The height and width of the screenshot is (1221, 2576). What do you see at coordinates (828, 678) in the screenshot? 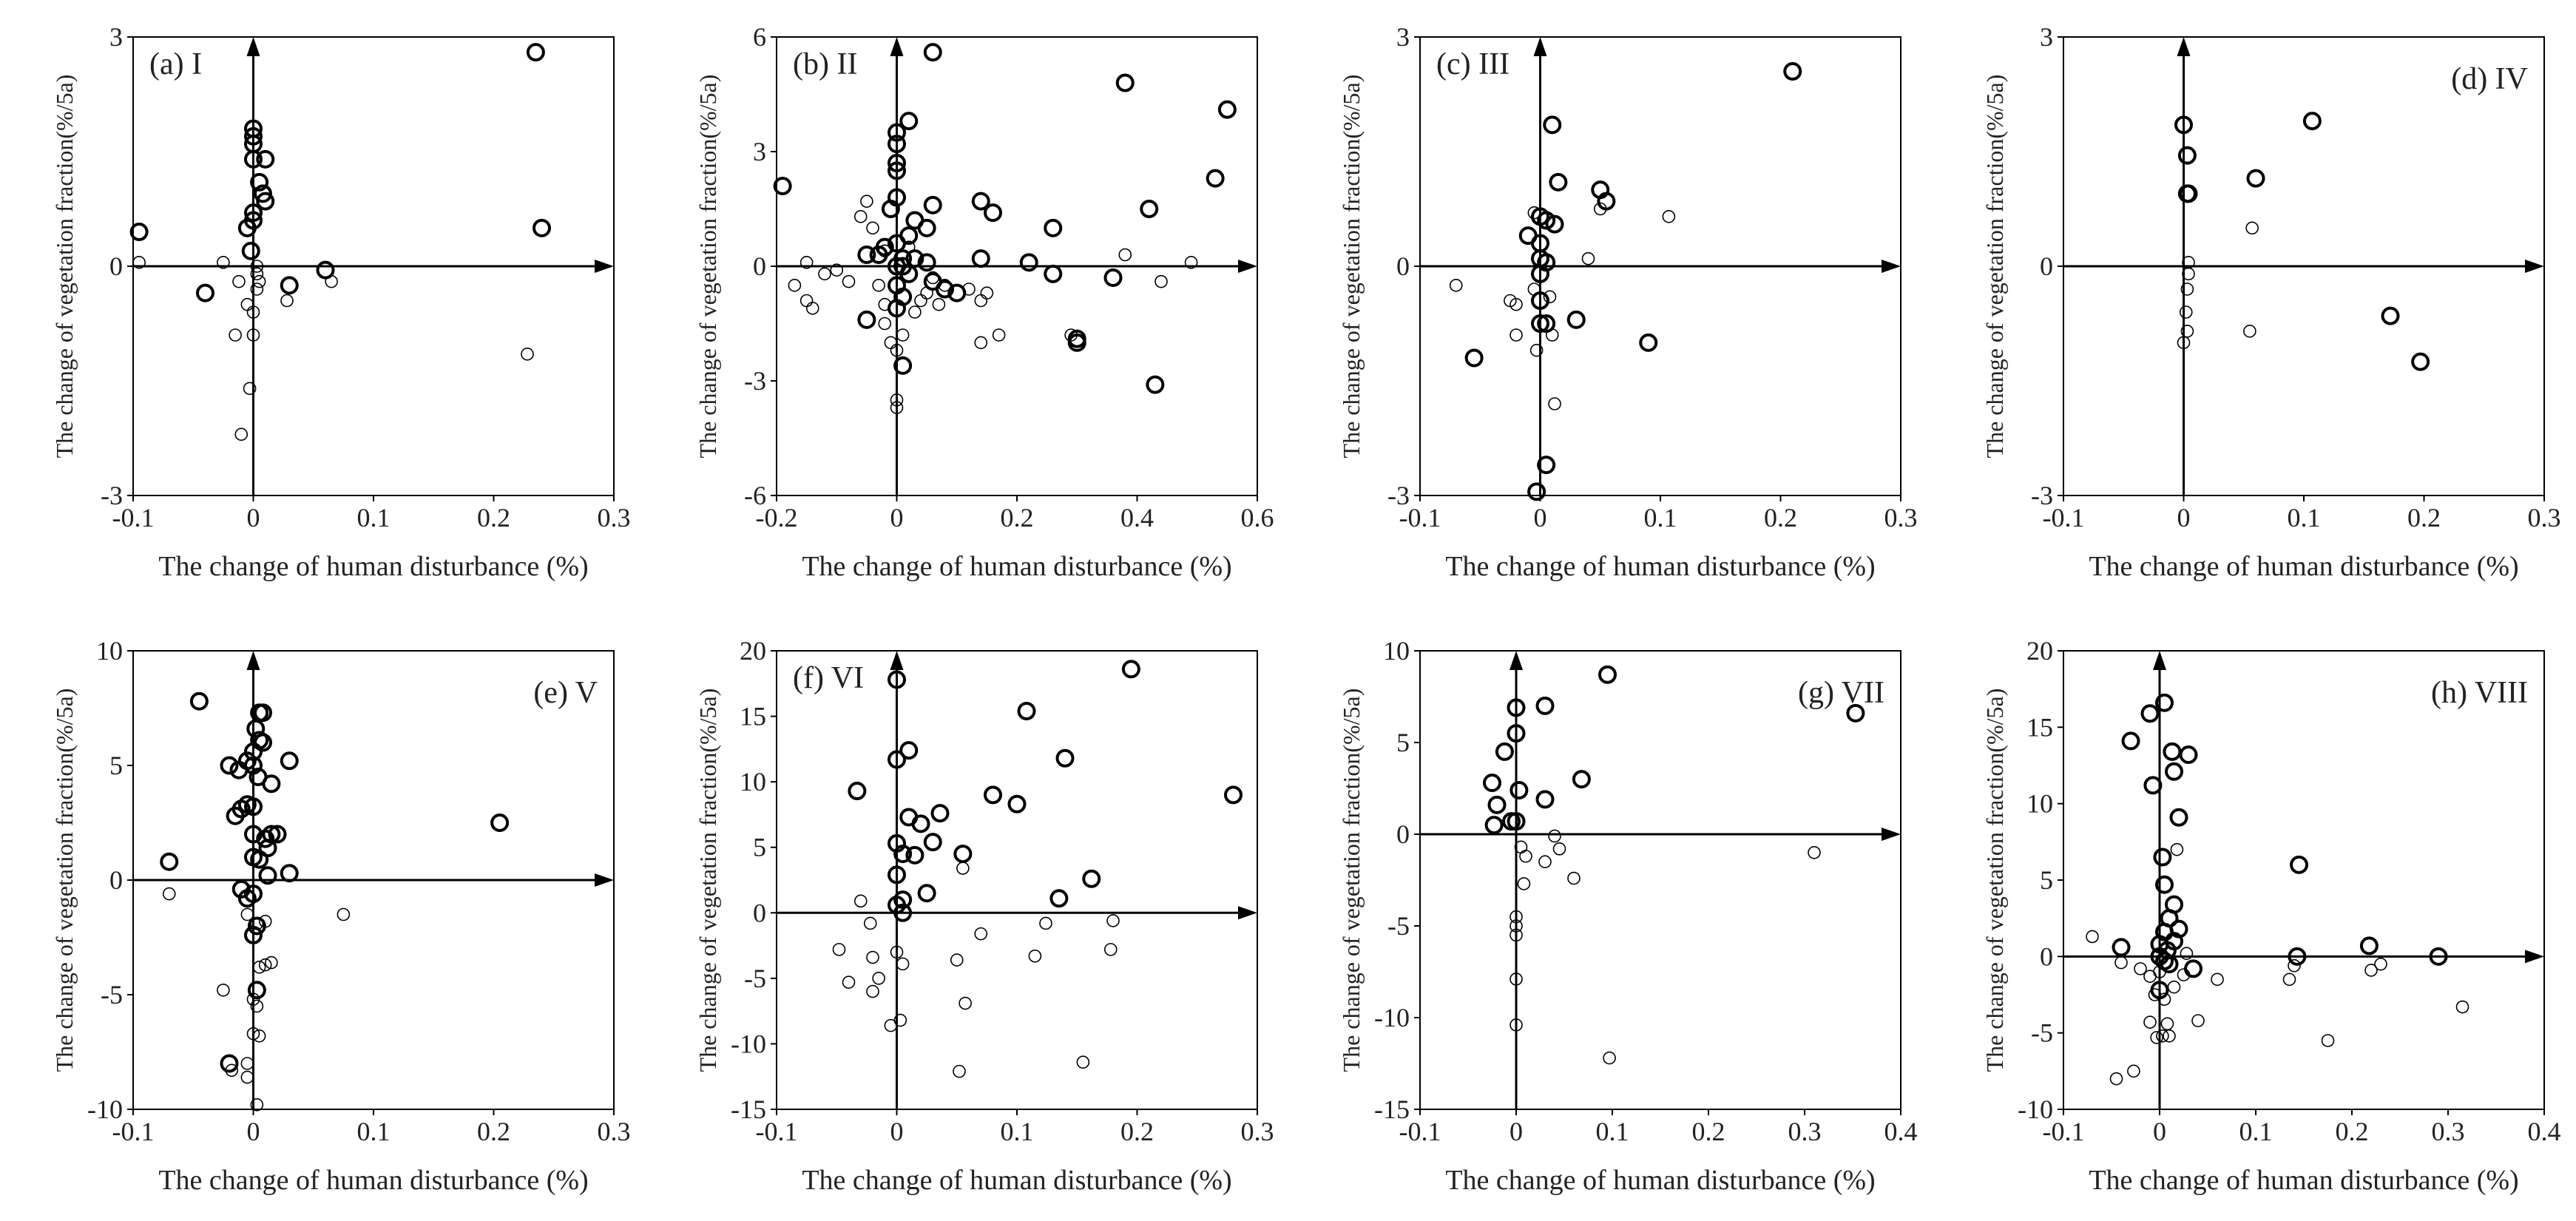
I see `panel-title: (f) VI` at bounding box center [828, 678].